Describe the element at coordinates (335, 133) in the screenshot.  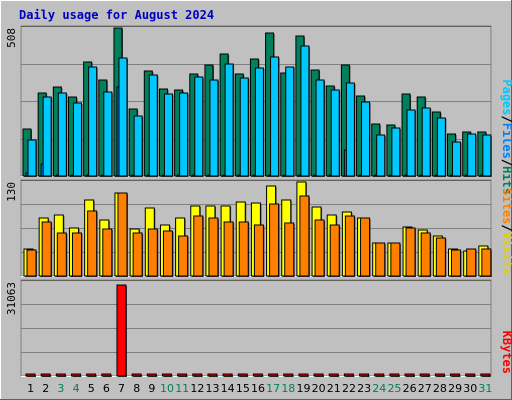
I see `pages-bar-day-21-fill` at that location.